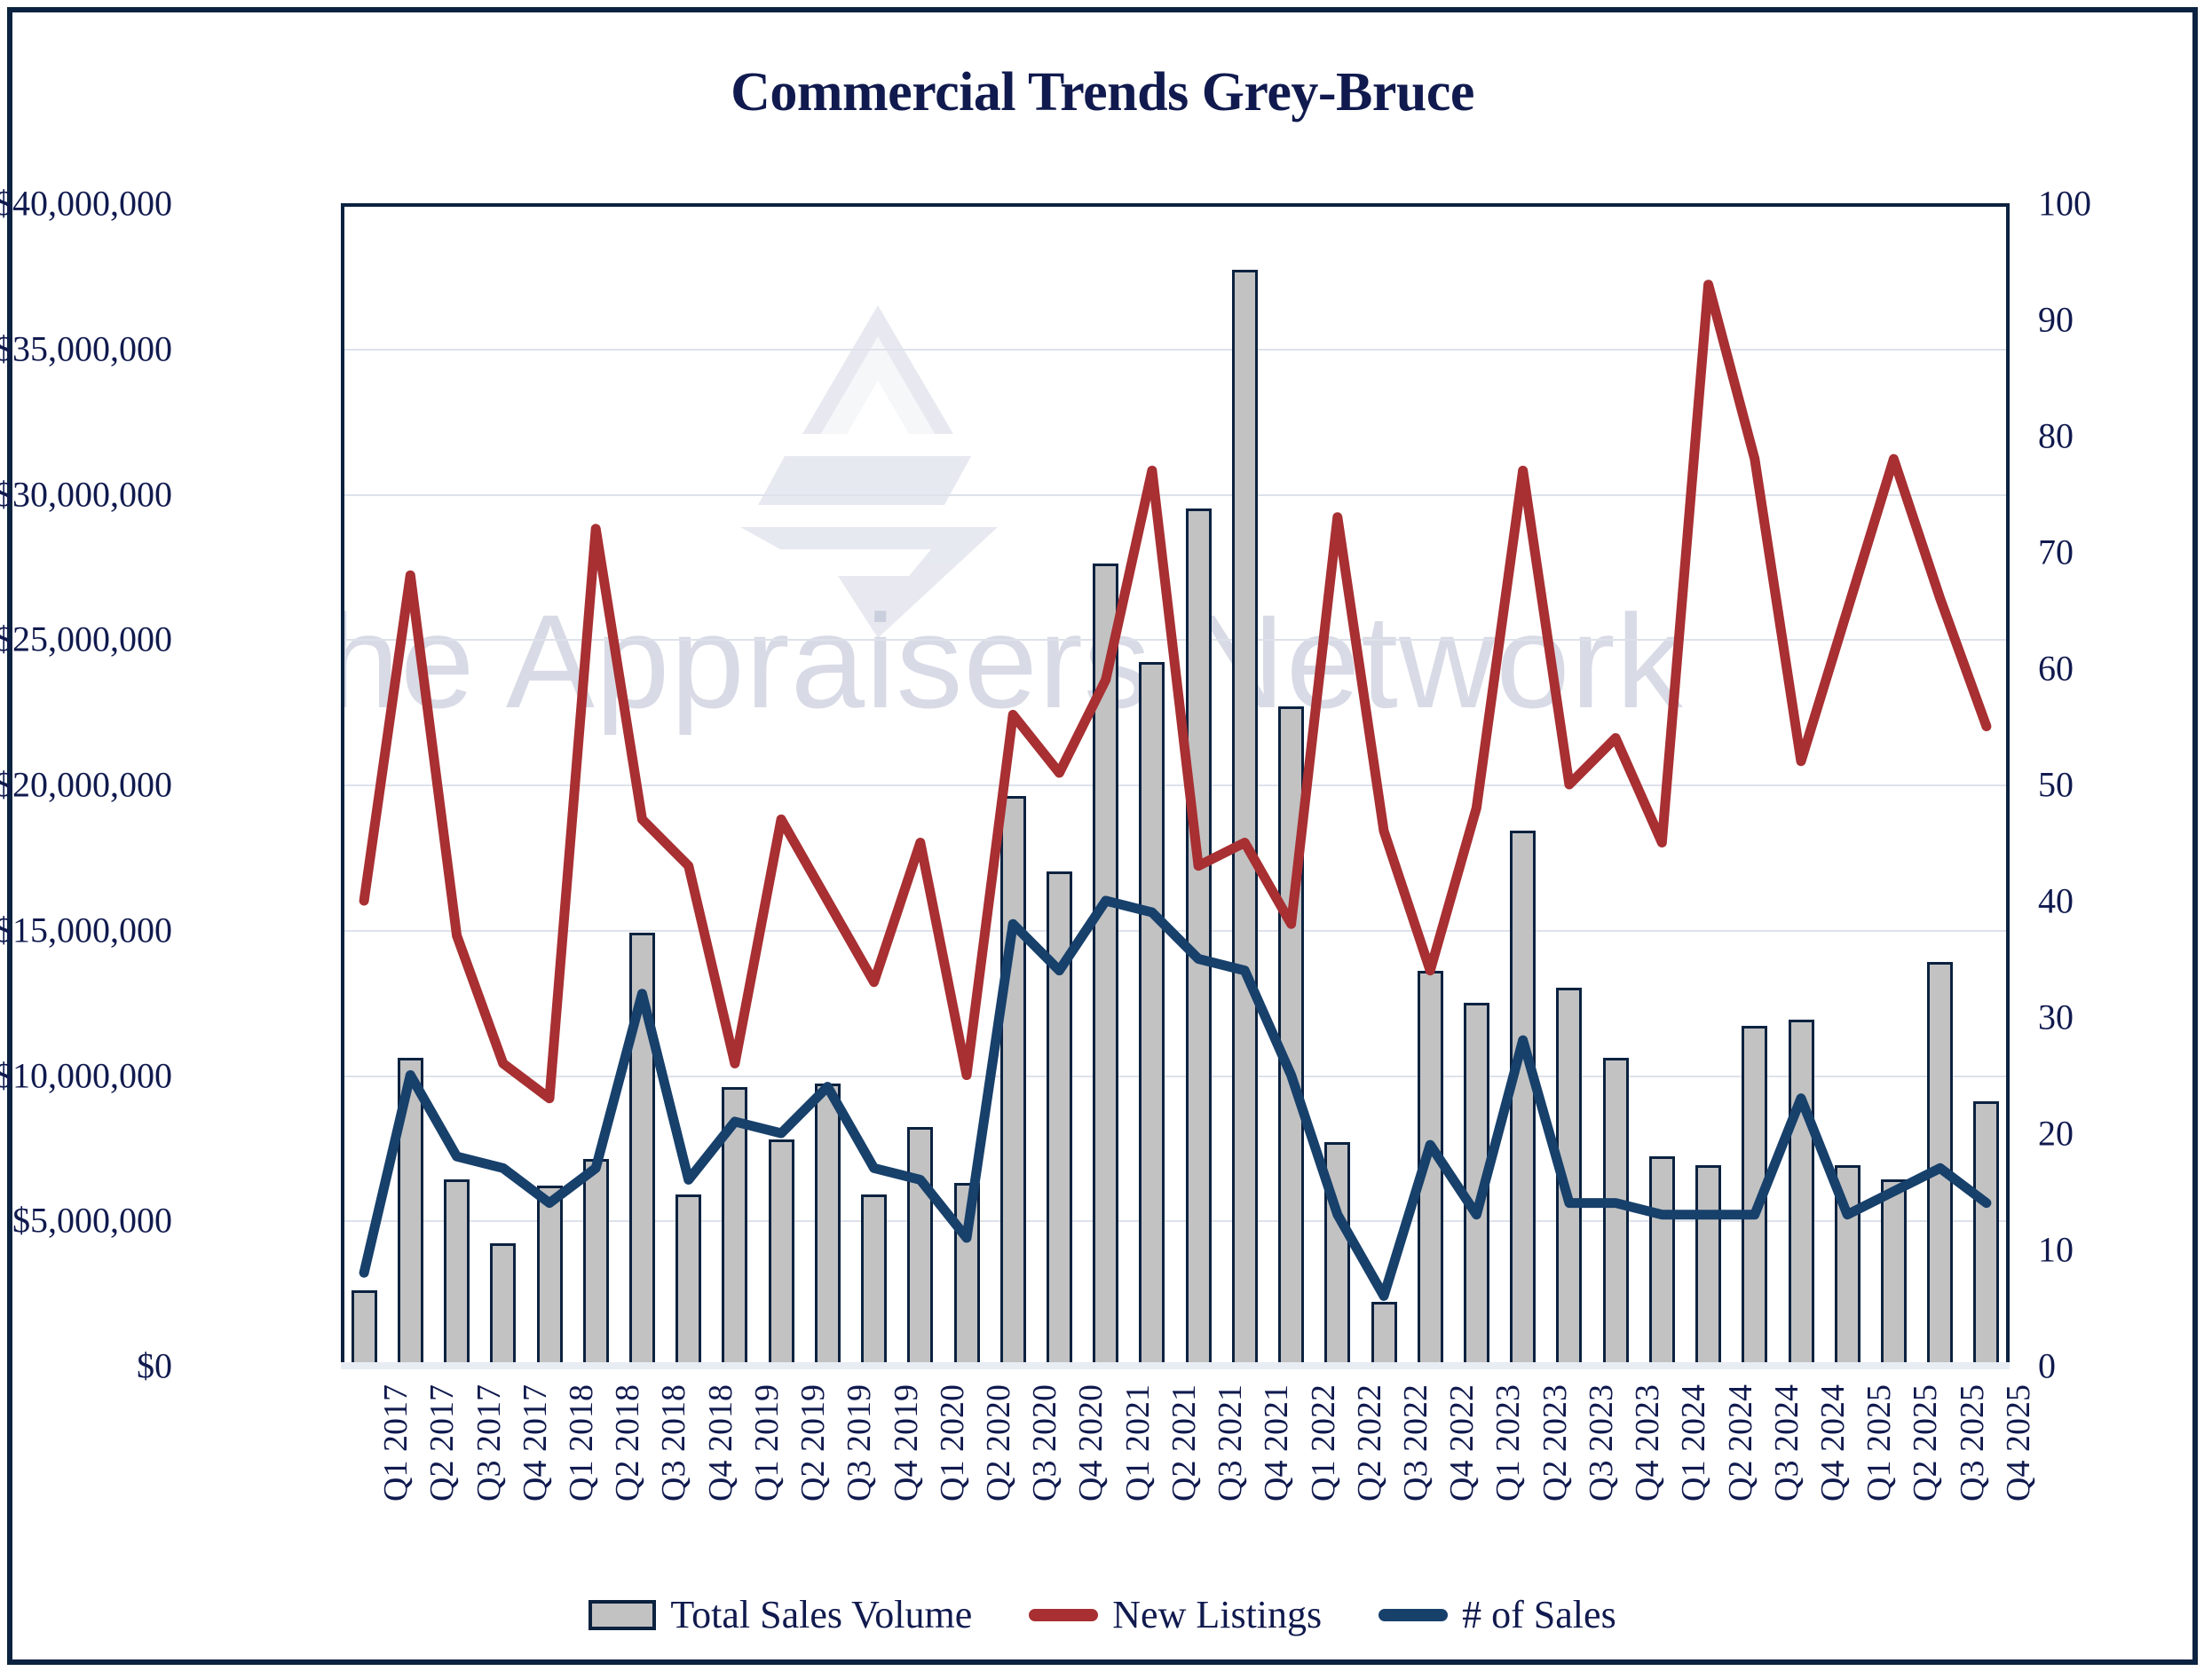 The width and height of the screenshot is (2212, 1679). Describe the element at coordinates (1175, 1366) in the screenshot. I see `x-axis-line` at that location.